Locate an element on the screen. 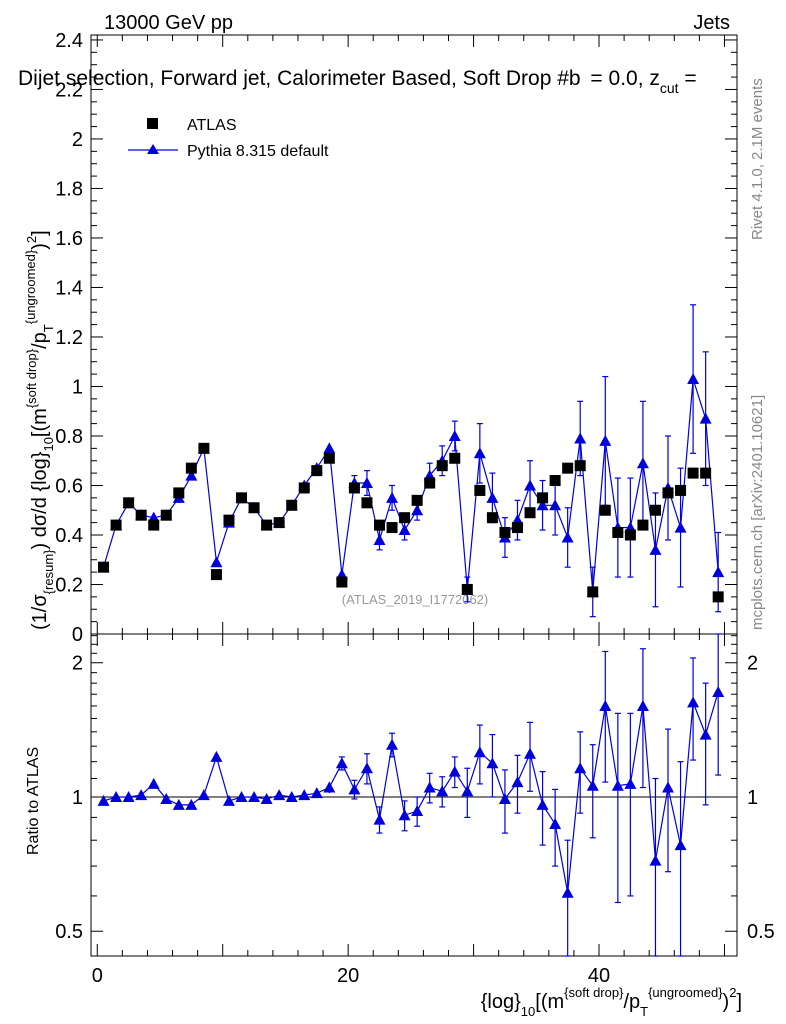  y-label-part-e: ) is located at coordinates (40, 246).